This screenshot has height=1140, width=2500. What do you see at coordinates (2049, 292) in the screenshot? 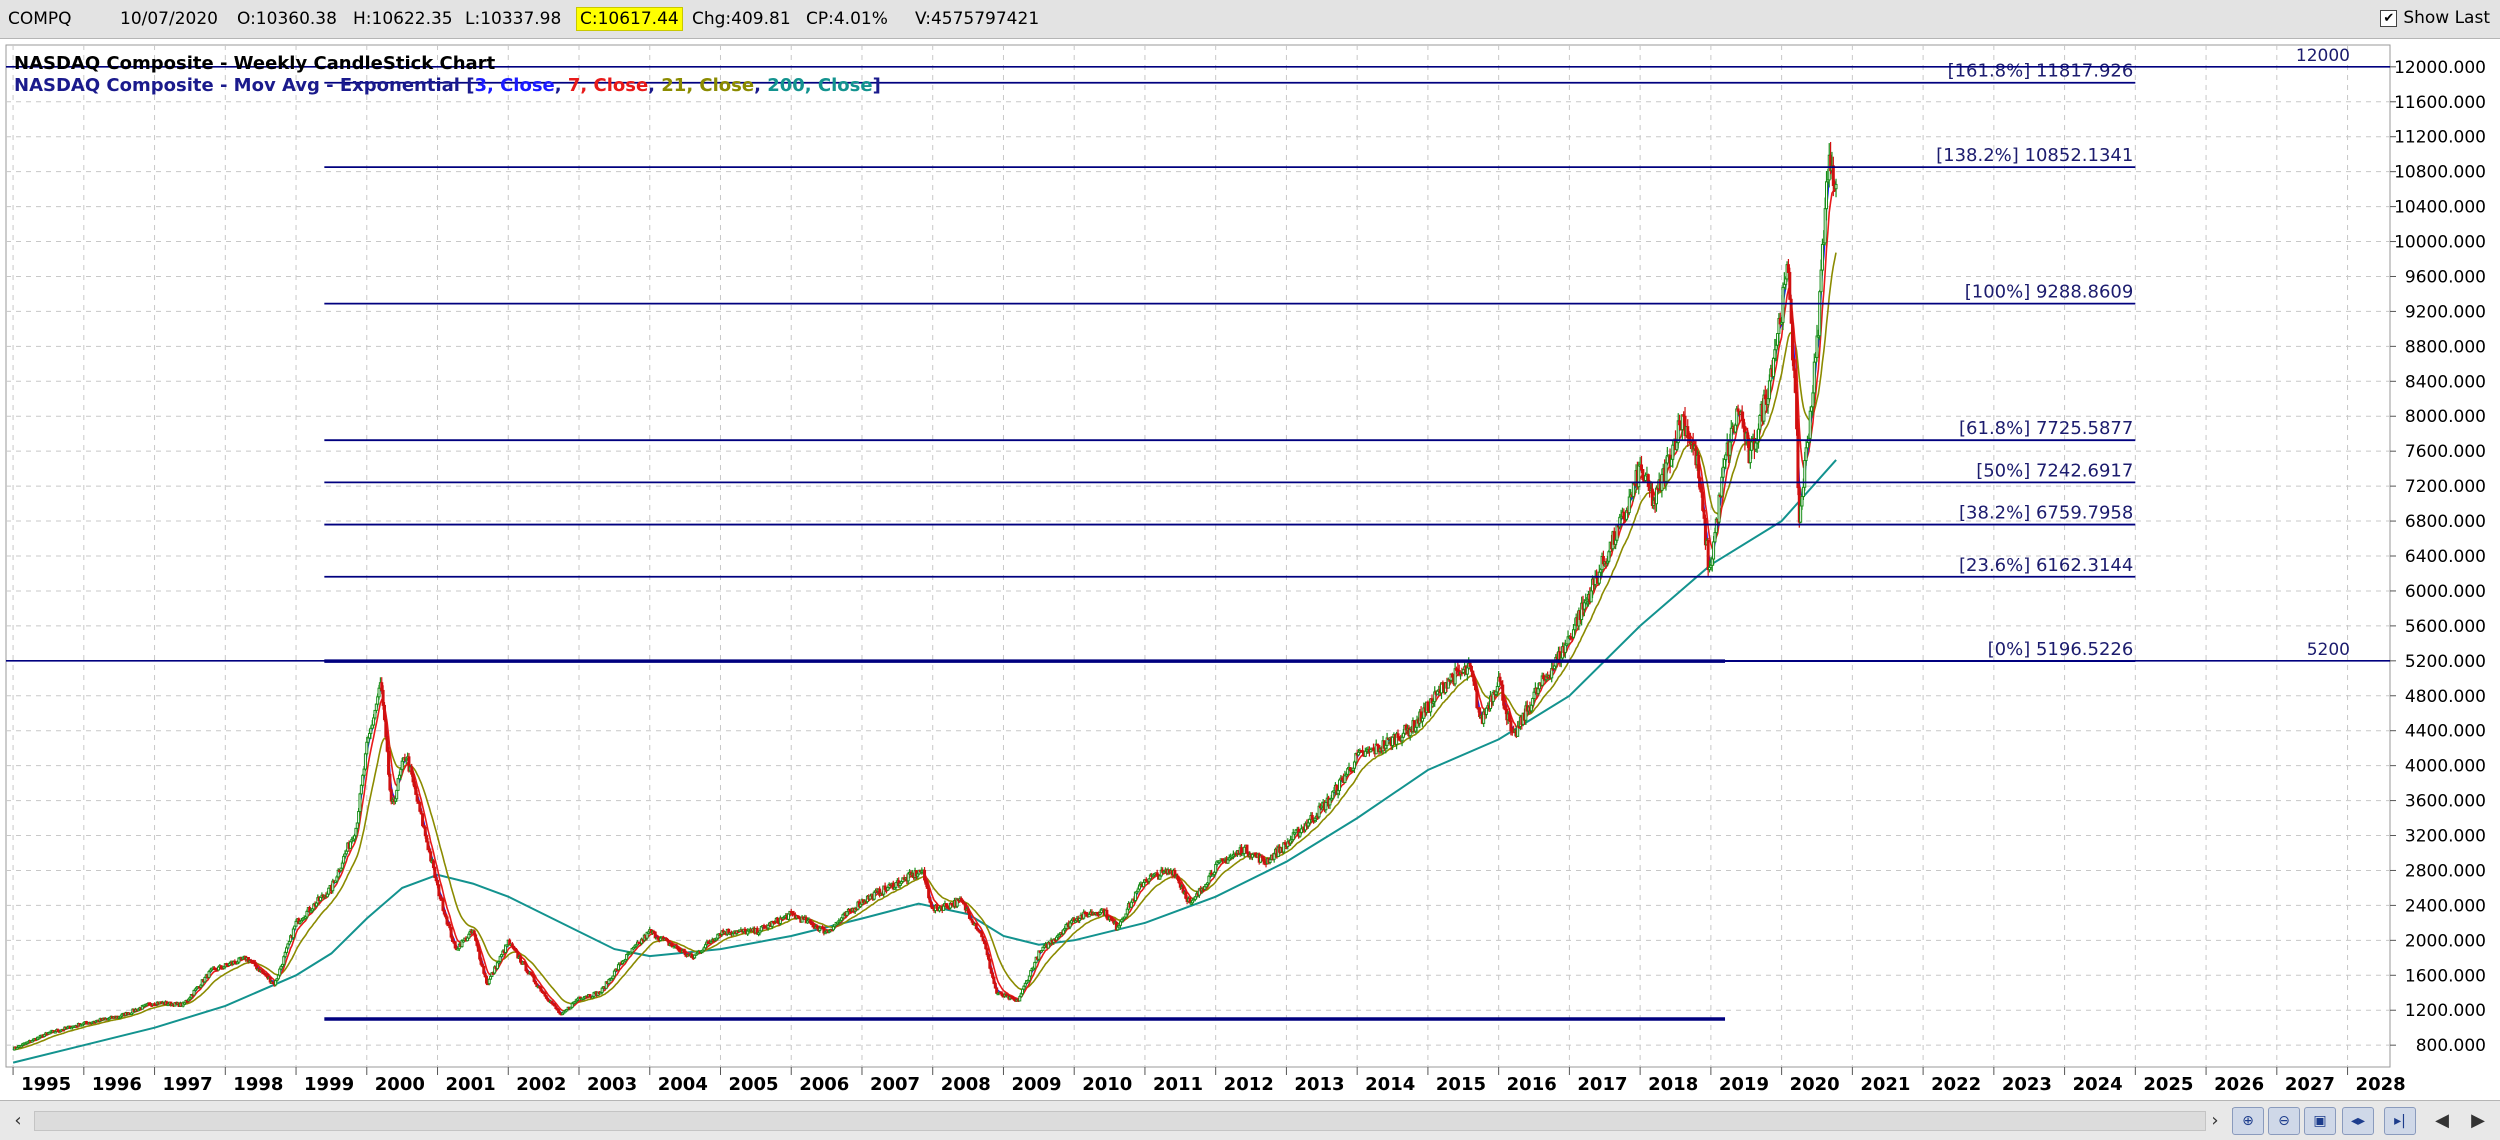
I see `fib-level-label: [100%] 9288.8609` at bounding box center [2049, 292].